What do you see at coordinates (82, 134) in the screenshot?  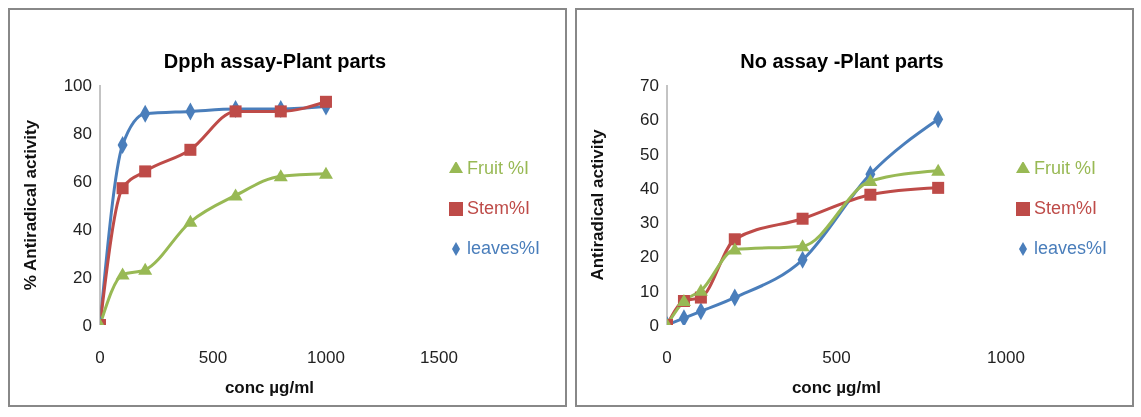 I see `y-tick-label: 80` at bounding box center [82, 134].